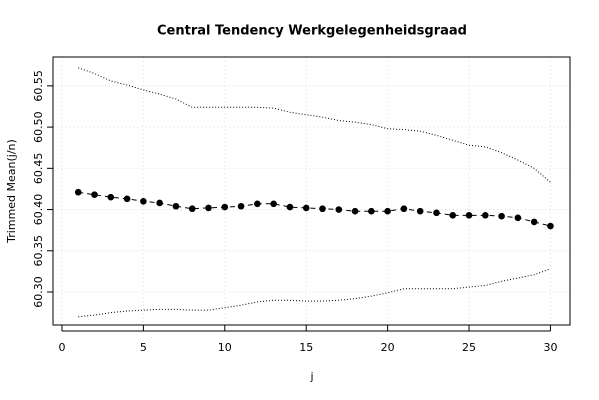 The height and width of the screenshot is (400, 599). Describe the element at coordinates (314, 293) in the screenshot. I see `series-line` at that location.